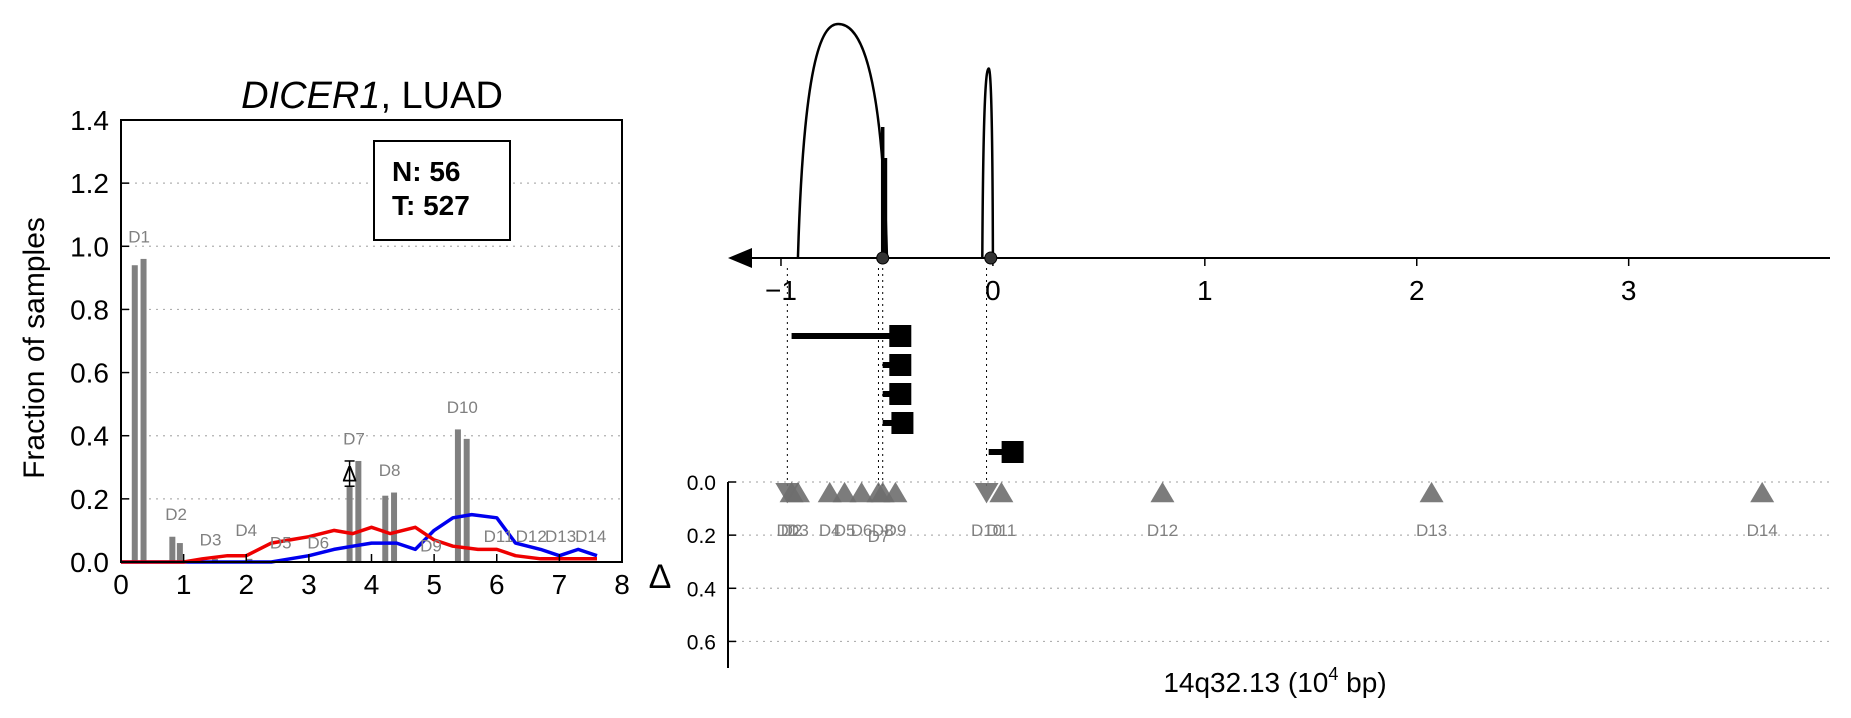 This screenshot has width=1851, height=718. Describe the element at coordinates (89, 120) in the screenshot. I see `left-y-tick-label: 1.4` at that location.